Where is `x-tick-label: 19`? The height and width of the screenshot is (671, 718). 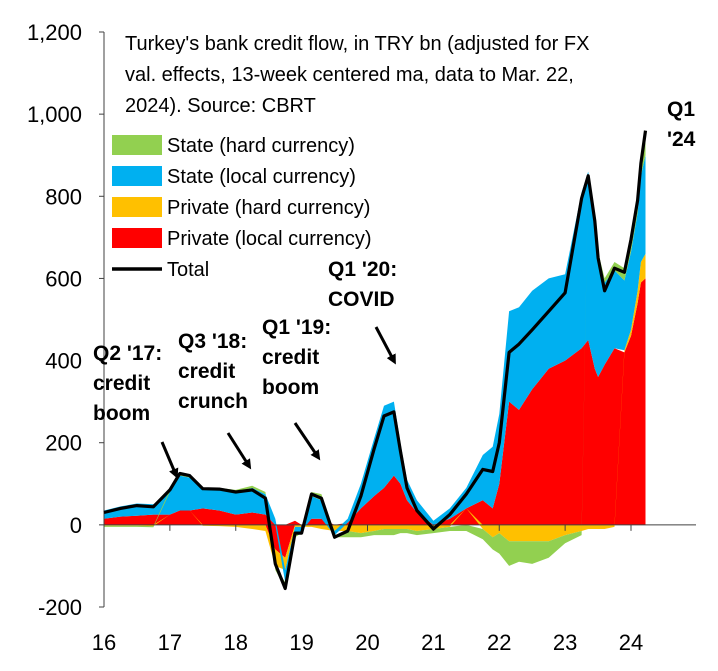
x-tick-label: 19 is located at coordinates (301, 642).